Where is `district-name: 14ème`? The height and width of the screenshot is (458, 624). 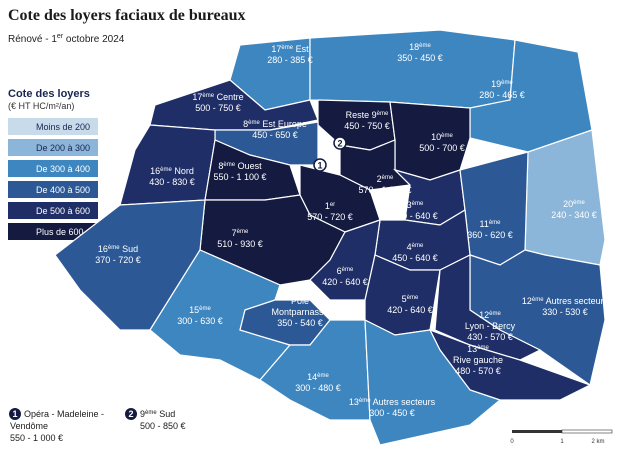 district-name: 14ème is located at coordinates (318, 377).